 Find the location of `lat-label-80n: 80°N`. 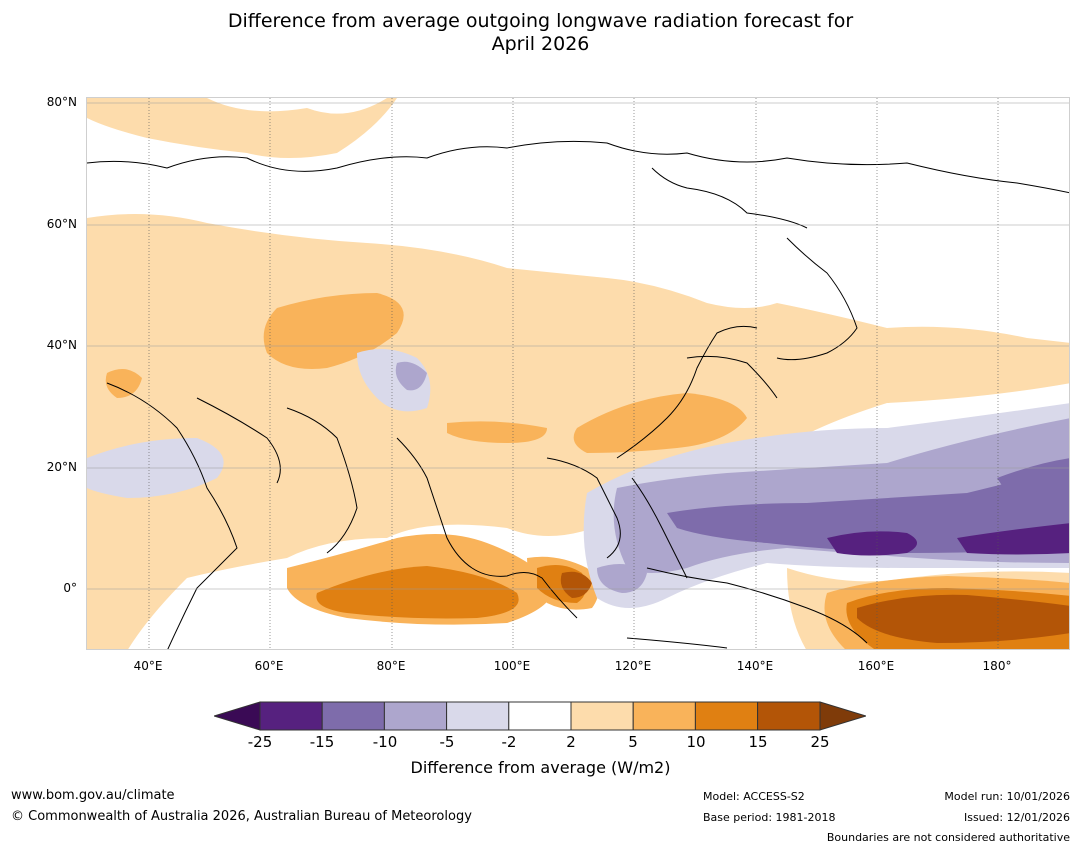

lat-label-80n: 80°N is located at coordinates (61, 102).